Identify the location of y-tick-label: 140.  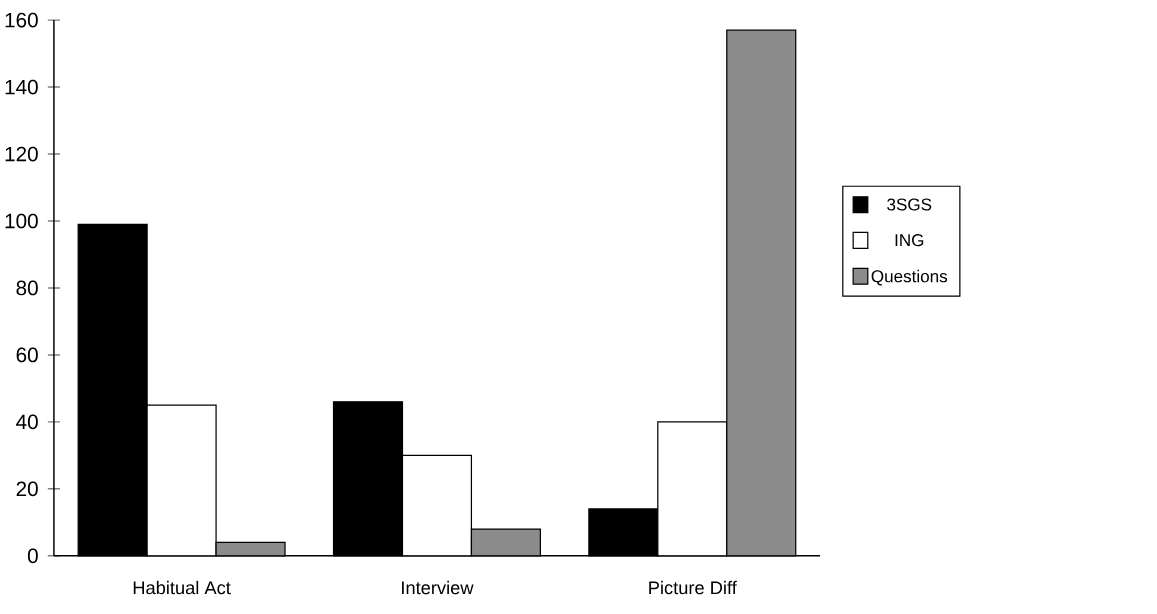
(21, 87).